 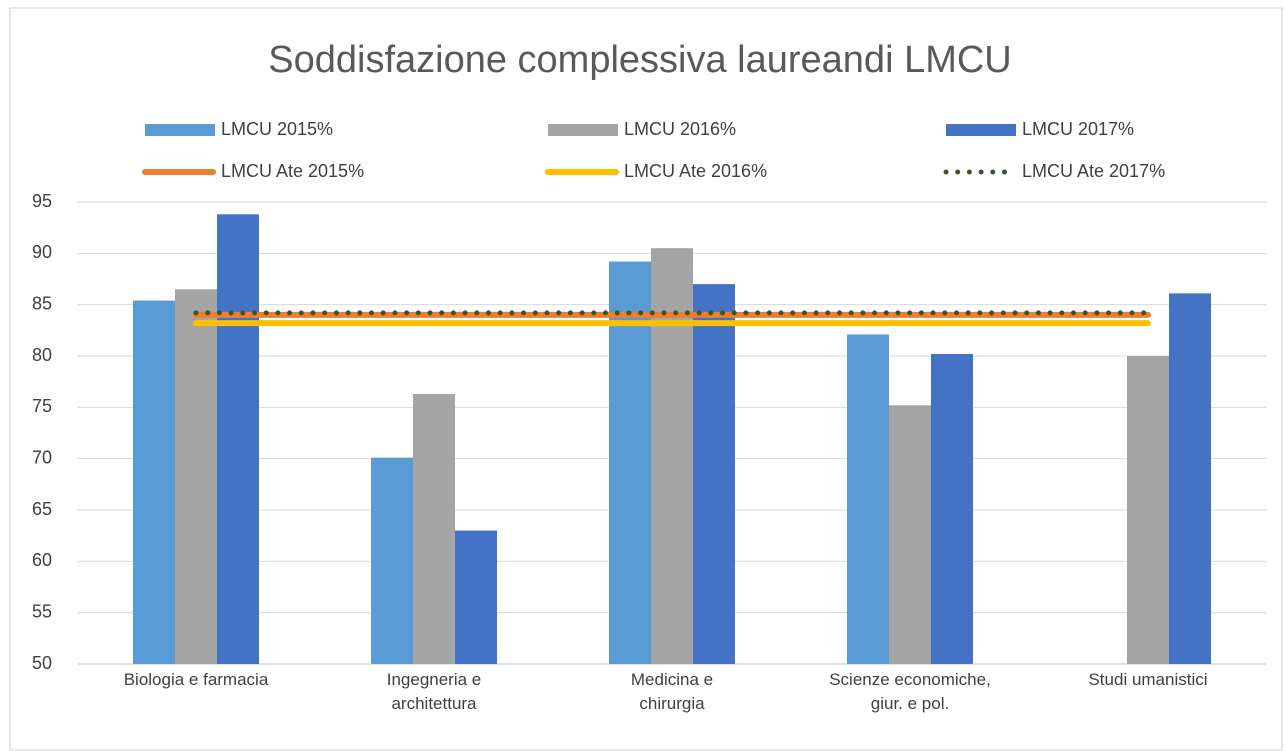 What do you see at coordinates (42, 406) in the screenshot?
I see `y-tick-label: 75` at bounding box center [42, 406].